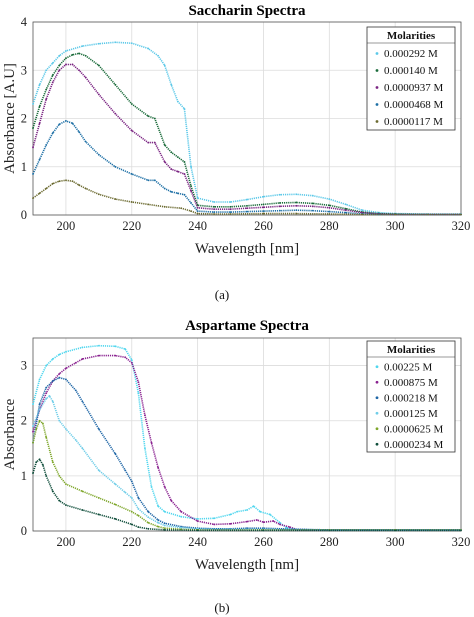 The width and height of the screenshot is (474, 617). I want to click on legend-entry: 0.0000468 M, so click(414, 105).